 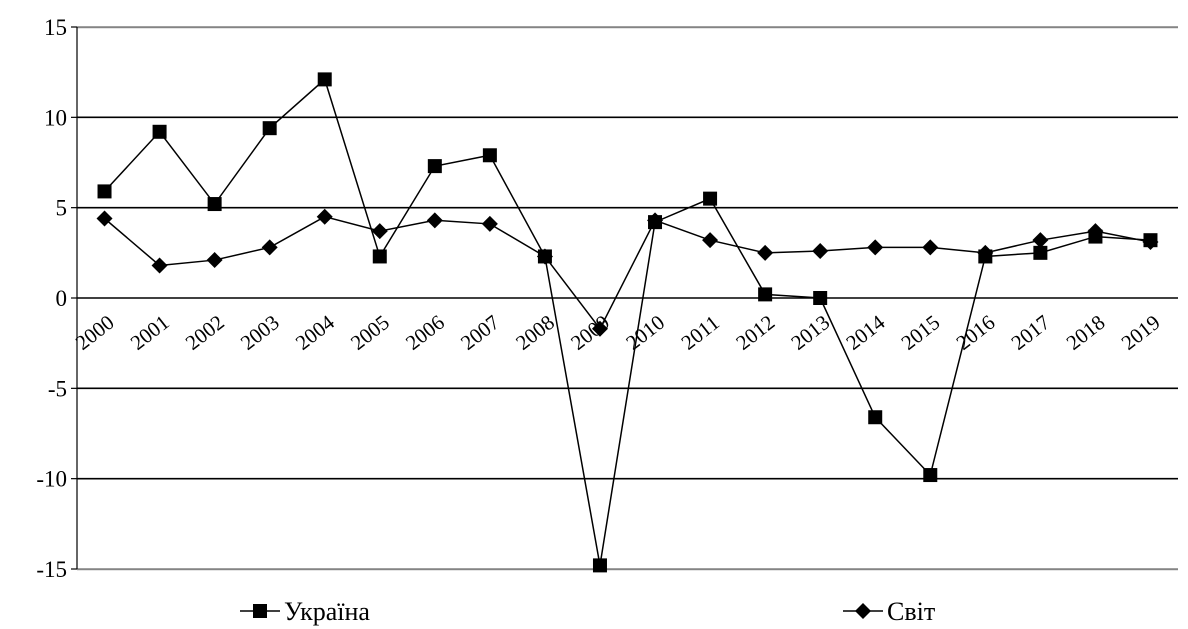 What do you see at coordinates (1031, 332) in the screenshot?
I see `x-tick-label: 2017` at bounding box center [1031, 332].